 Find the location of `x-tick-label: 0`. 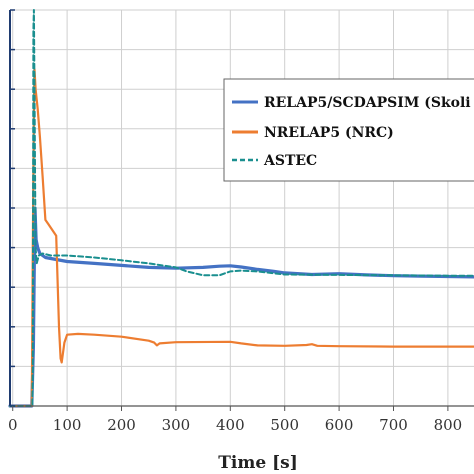

x-tick-label: 0 is located at coordinates (13, 425).